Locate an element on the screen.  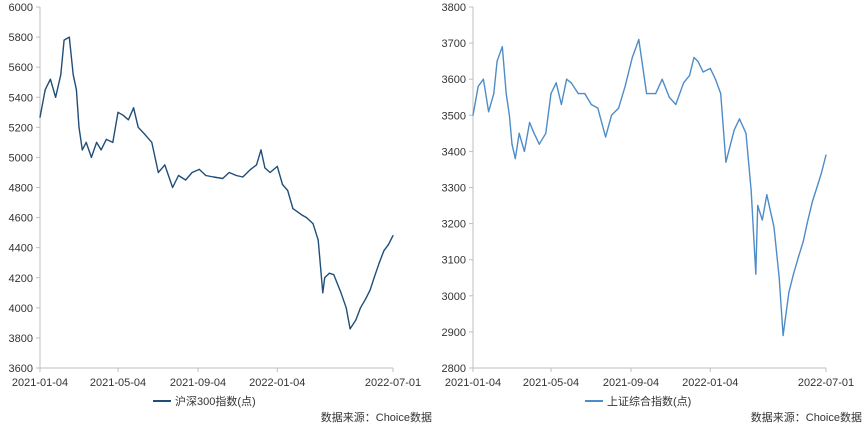
y-tick-label: 4000 is located at coordinates (21, 309).